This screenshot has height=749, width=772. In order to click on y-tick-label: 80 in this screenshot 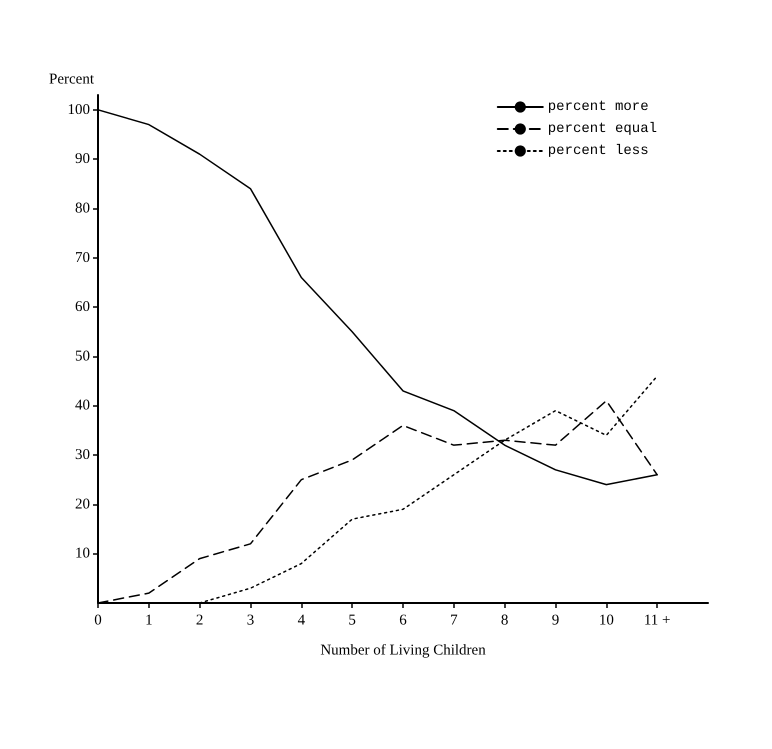, I will do `click(82, 208)`.